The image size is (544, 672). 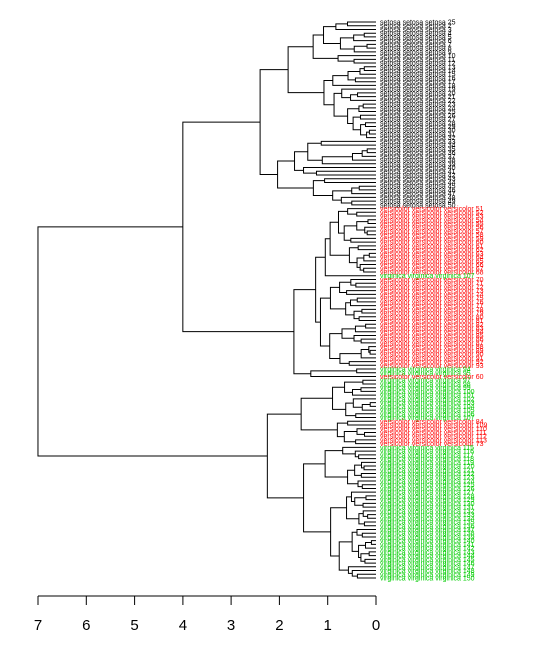 I want to click on leaf-label: versicolor versicolor versicolor 88, so click(x=432, y=347).